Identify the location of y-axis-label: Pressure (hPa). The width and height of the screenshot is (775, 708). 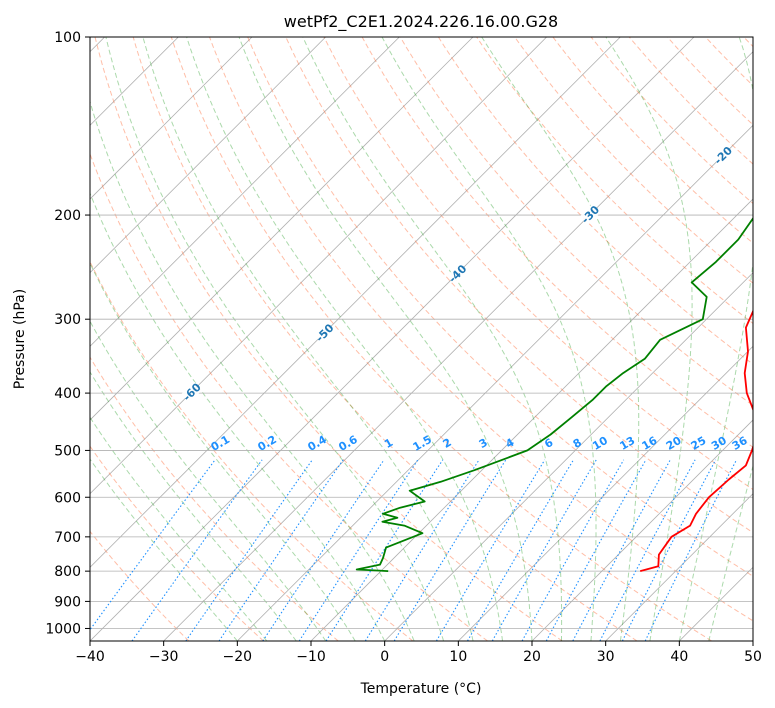
(20, 339).